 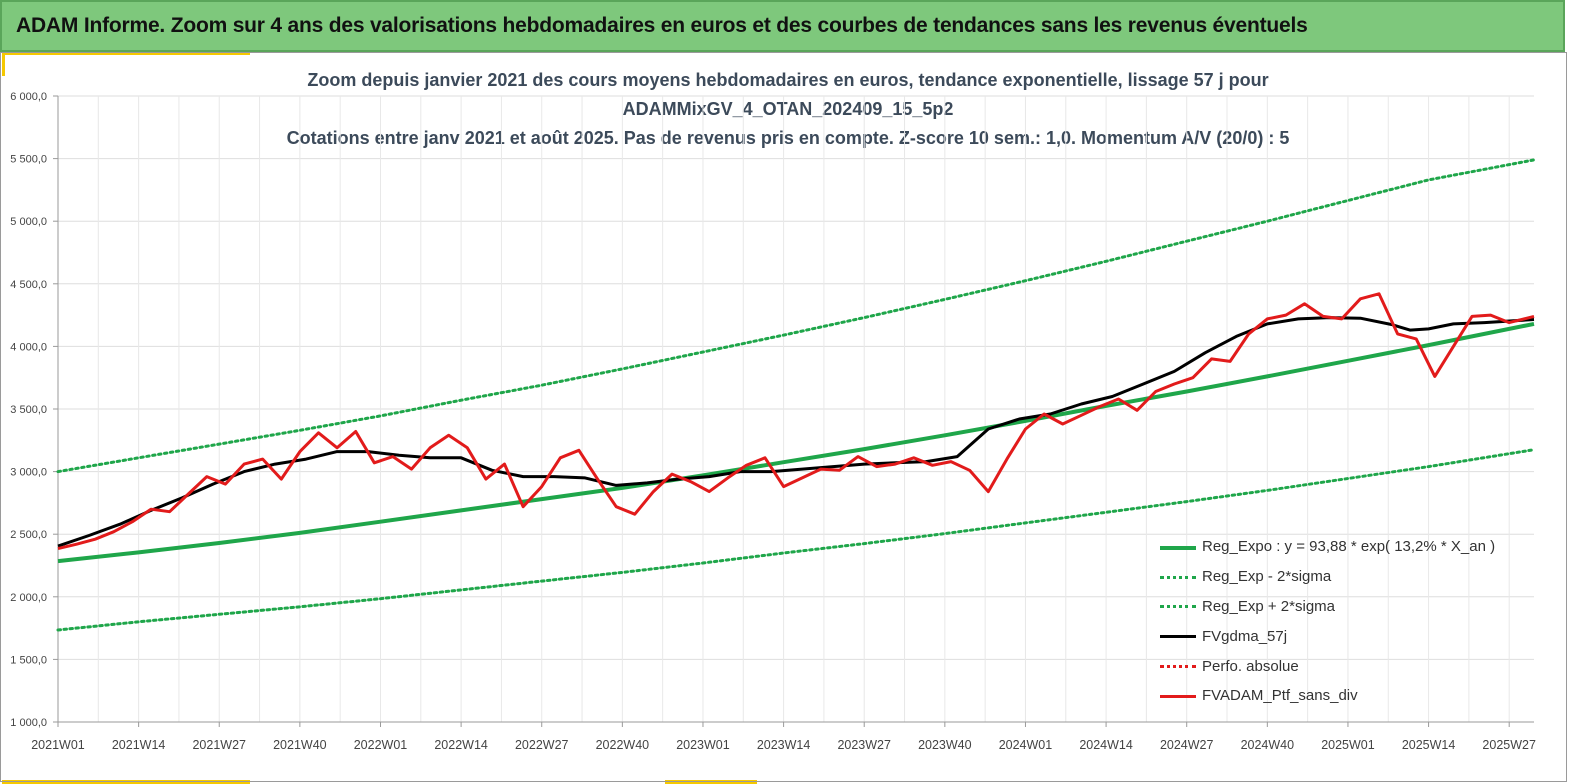 I want to click on legend-item-2: Reg_Exp + 2*sigma, so click(x=1350, y=607).